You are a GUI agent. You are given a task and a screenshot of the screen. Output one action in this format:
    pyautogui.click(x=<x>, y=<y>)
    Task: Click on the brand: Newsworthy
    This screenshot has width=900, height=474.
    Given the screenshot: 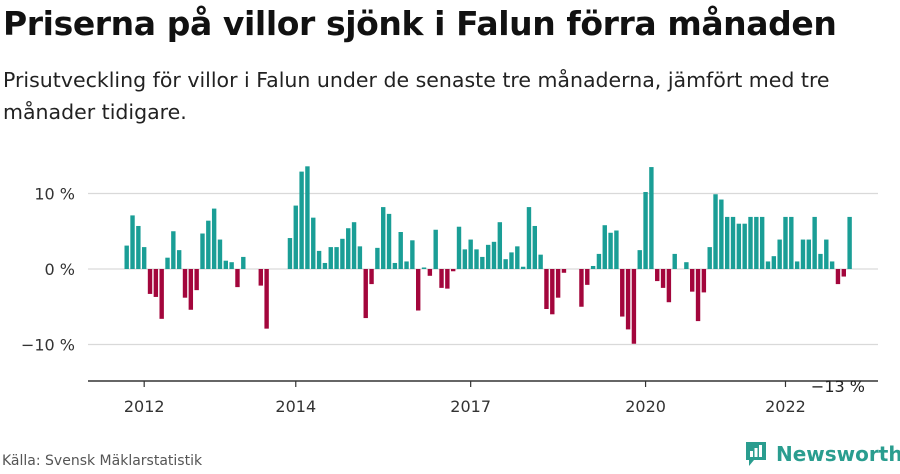 What is the action you would take?
    pyautogui.click(x=822, y=454)
    